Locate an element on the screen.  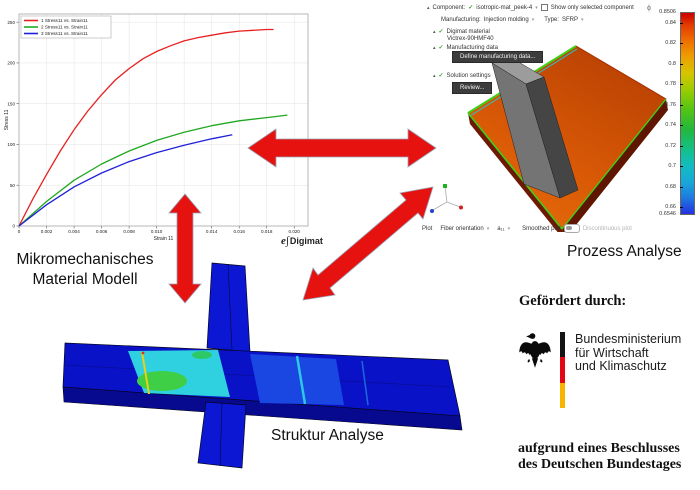
phi-symbol-icon: ϕ is located at coordinates (649, 8).